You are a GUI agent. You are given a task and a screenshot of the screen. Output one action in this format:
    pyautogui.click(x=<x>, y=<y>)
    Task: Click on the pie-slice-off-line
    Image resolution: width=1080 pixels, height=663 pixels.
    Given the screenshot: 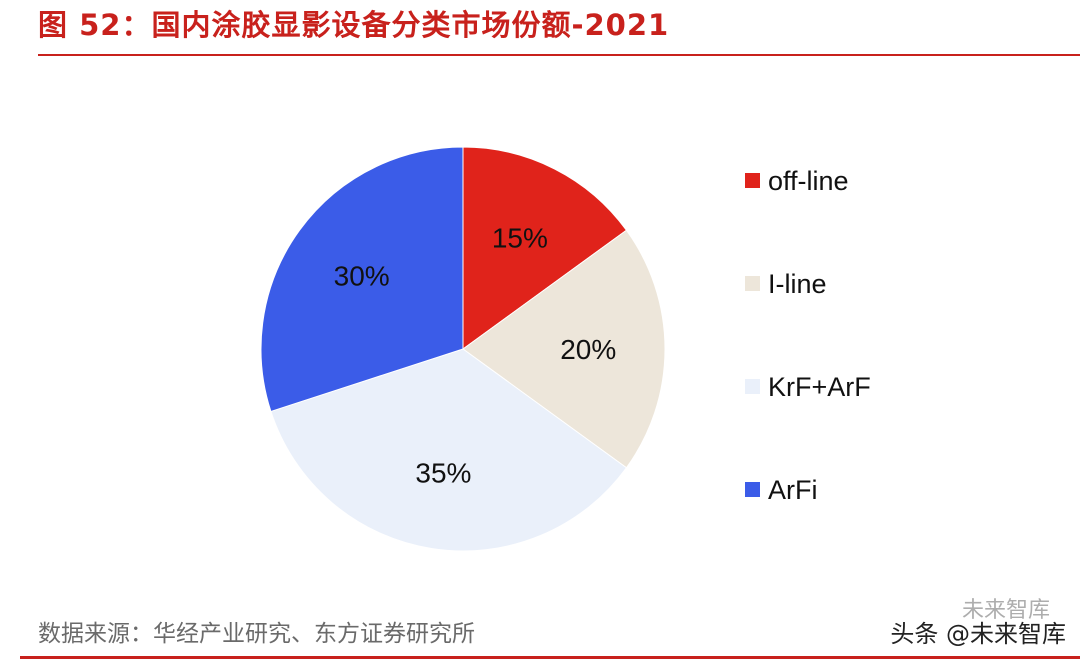 What is the action you would take?
    pyautogui.click(x=545, y=248)
    